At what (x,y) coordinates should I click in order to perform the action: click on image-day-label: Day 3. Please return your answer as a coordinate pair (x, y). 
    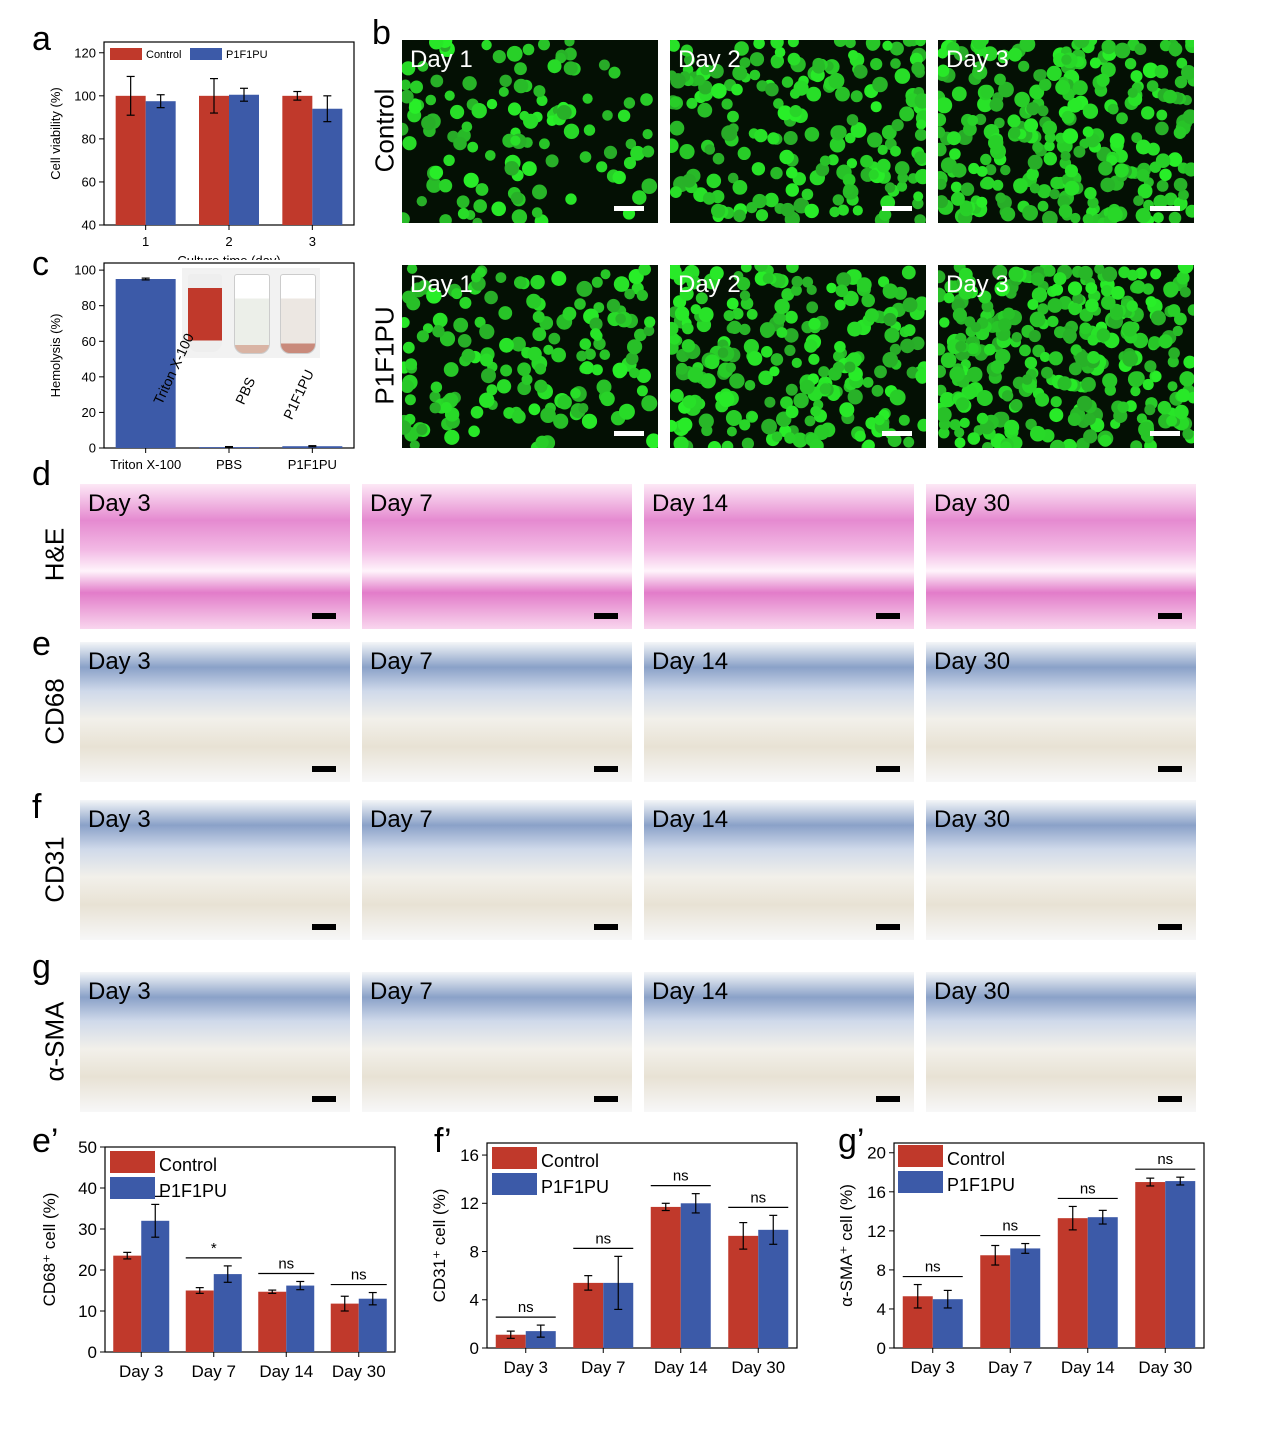
    Looking at the image, I should click on (119, 819).